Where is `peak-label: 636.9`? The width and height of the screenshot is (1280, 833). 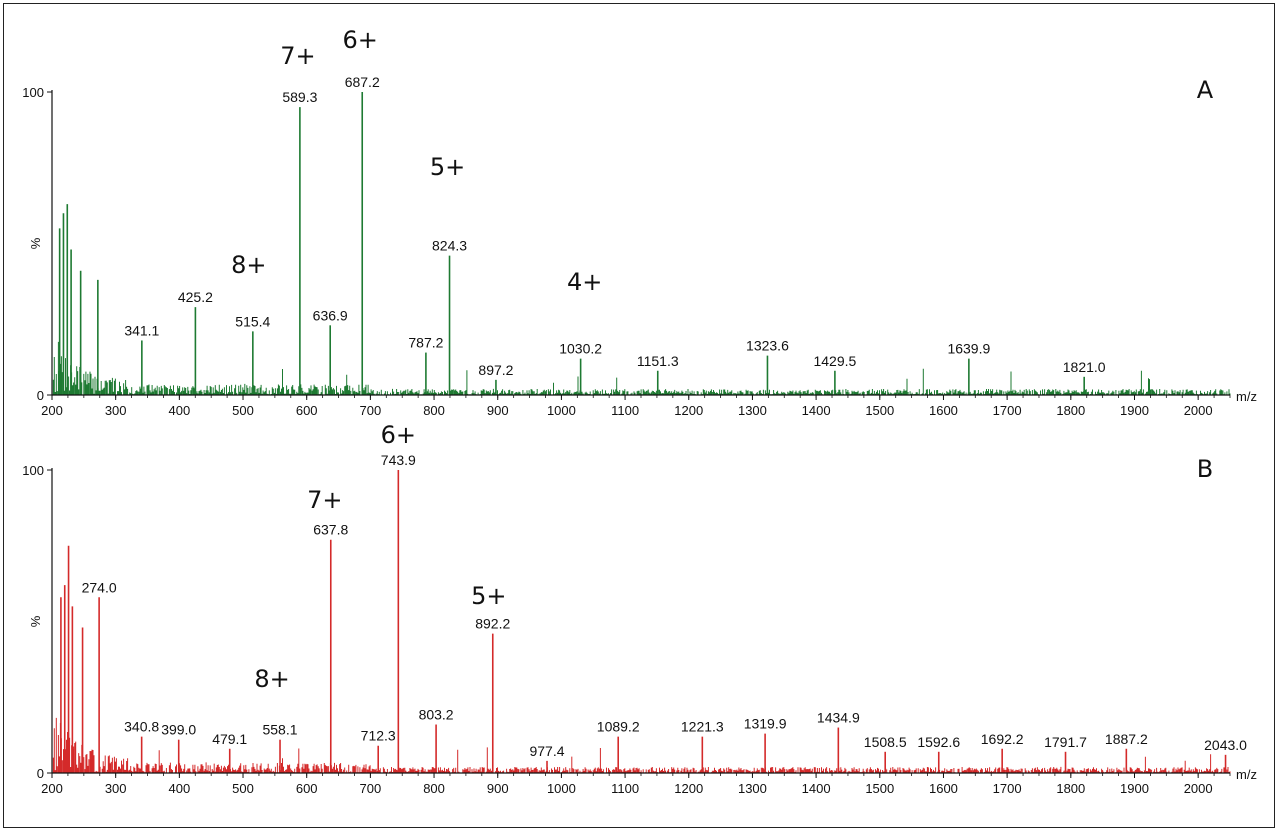
peak-label: 636.9 is located at coordinates (330, 315).